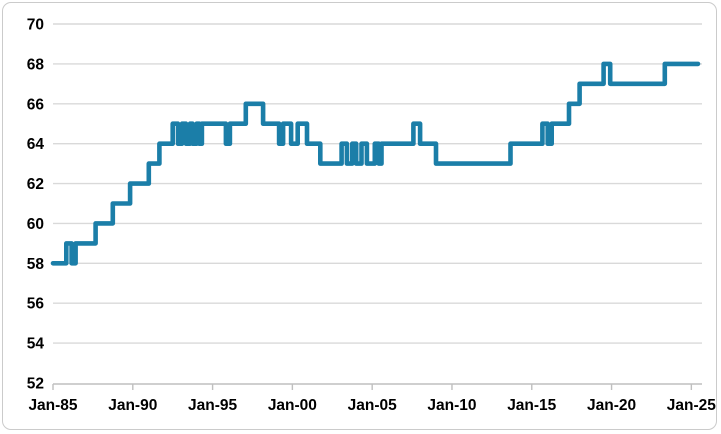 This screenshot has height=434, width=721. Describe the element at coordinates (212, 405) in the screenshot. I see `x-tick-label: Jan-95` at that location.